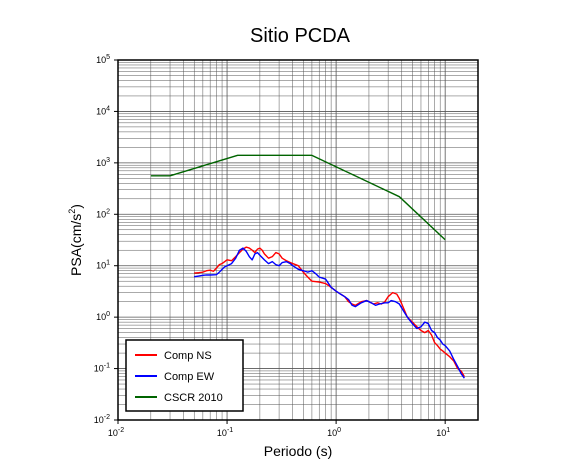  Describe the element at coordinates (103, 59) in the screenshot. I see `y-tick-label: 10⁵` at that location.